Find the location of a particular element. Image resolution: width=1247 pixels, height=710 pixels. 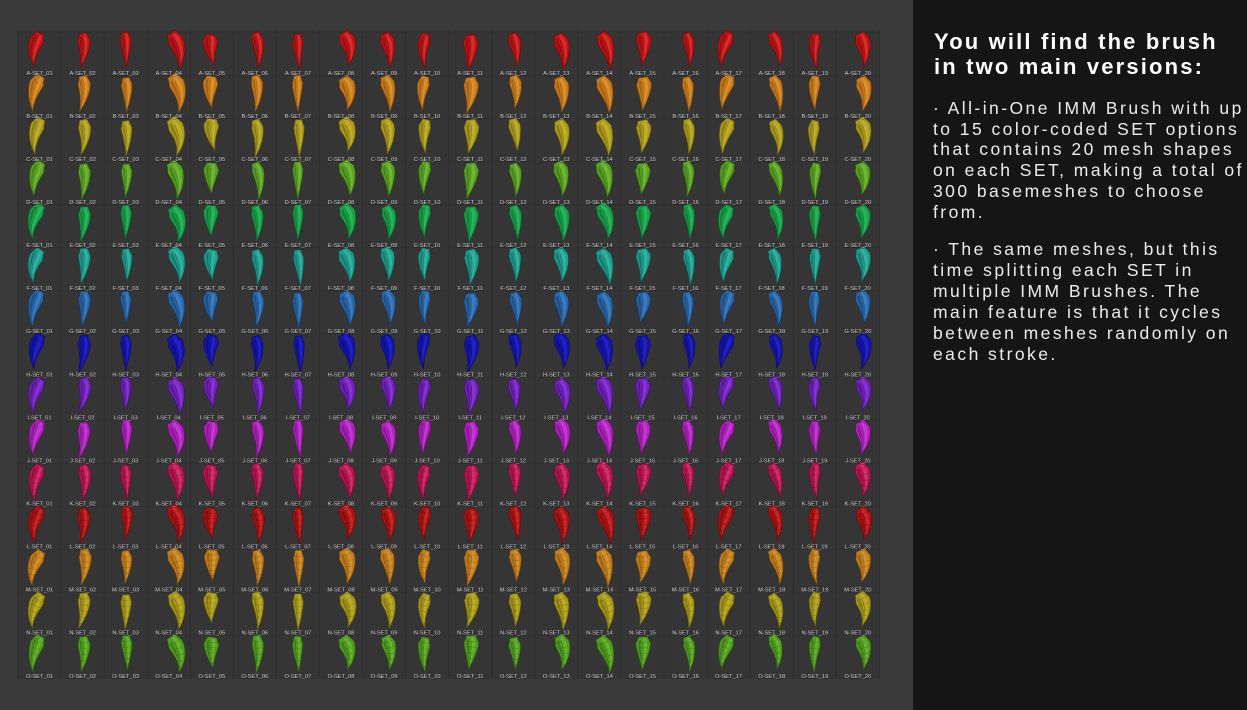

svg-text: H-SET_03 is located at coordinates (125, 375).